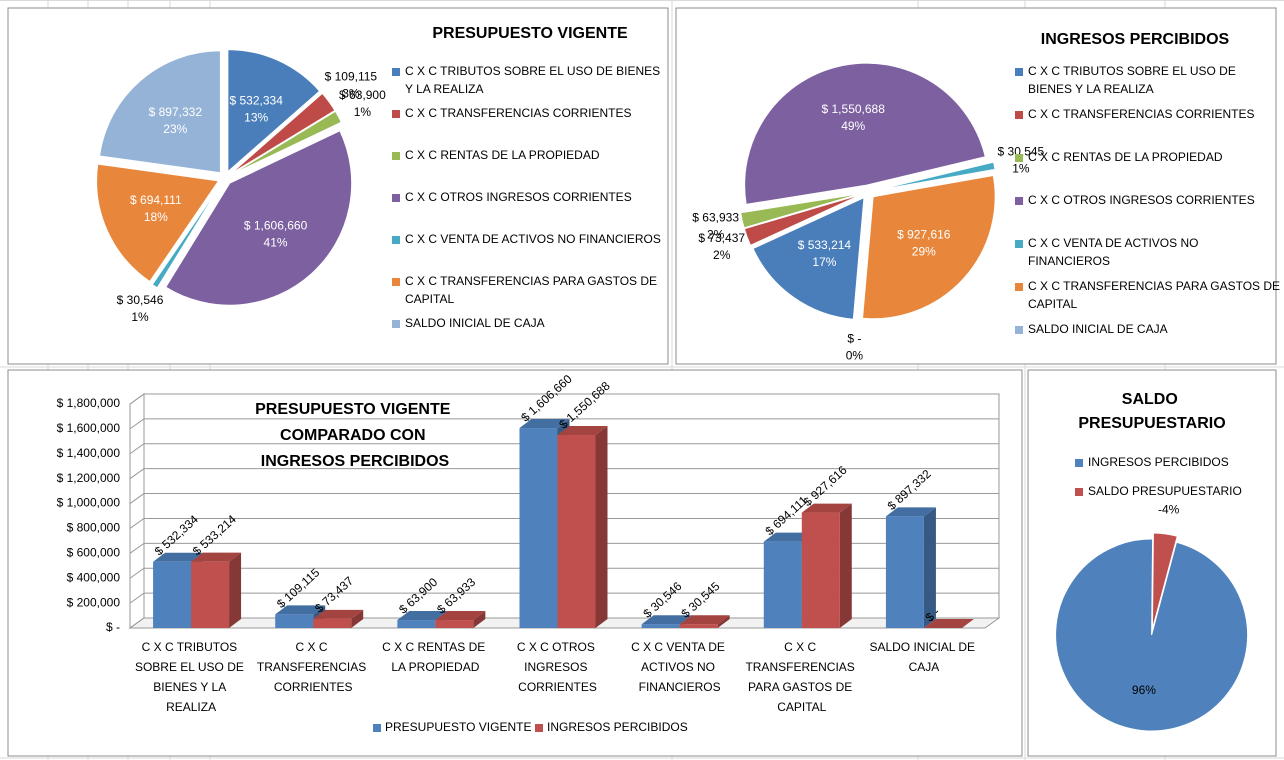  What do you see at coordinates (176, 112) in the screenshot?
I see `data-label: $ 897,332` at bounding box center [176, 112].